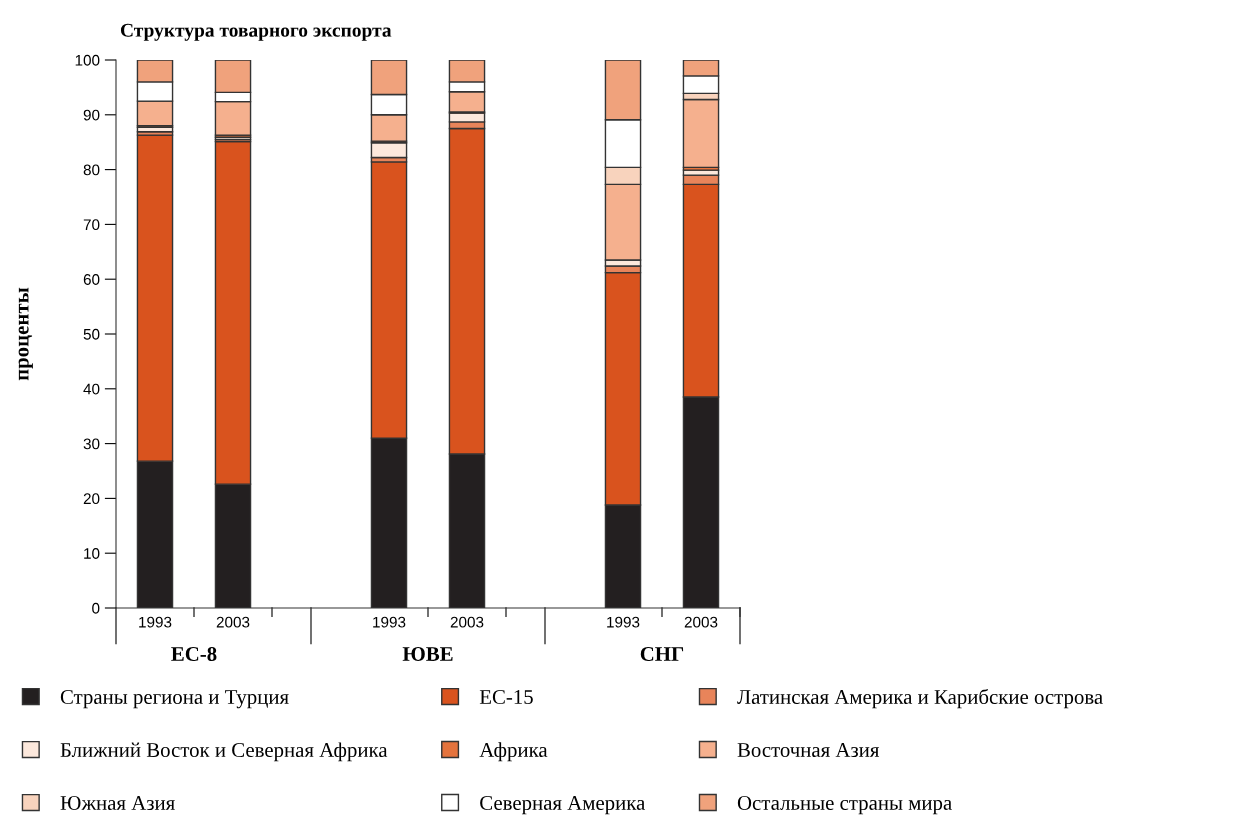  Describe the element at coordinates (91, 115) in the screenshot. I see `y-tick-label: 90` at that location.